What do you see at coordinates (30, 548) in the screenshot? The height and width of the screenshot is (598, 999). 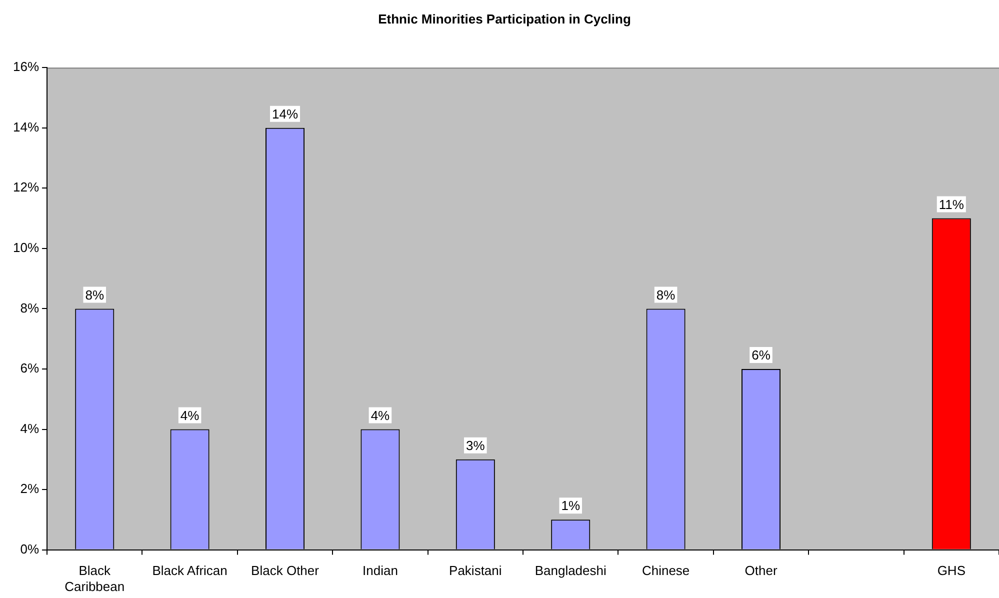 I see `y-tick-label: 0%` at bounding box center [30, 548].